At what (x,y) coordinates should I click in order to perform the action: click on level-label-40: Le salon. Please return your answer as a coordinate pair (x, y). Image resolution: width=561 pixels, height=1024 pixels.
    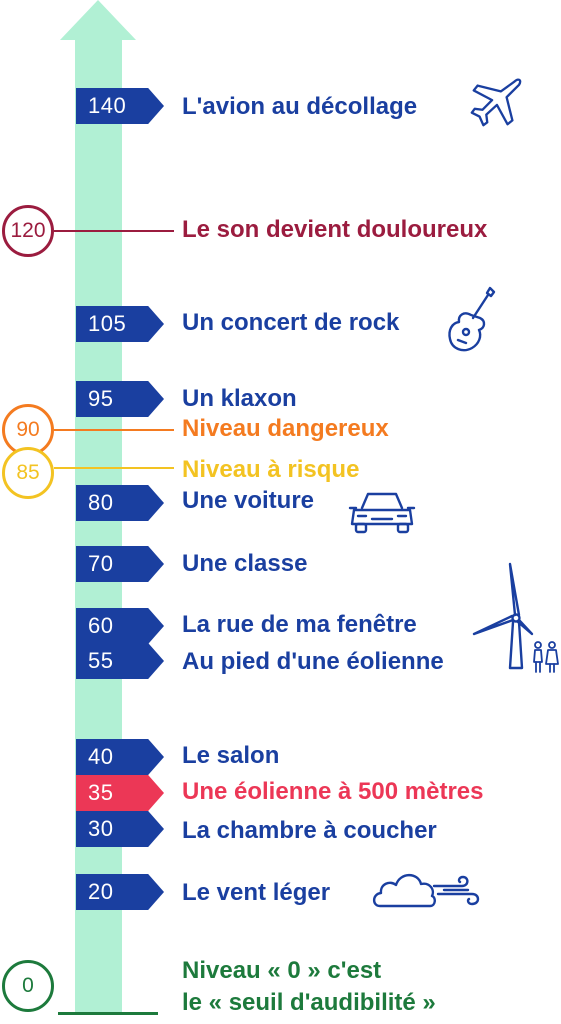
    Looking at the image, I should click on (231, 755).